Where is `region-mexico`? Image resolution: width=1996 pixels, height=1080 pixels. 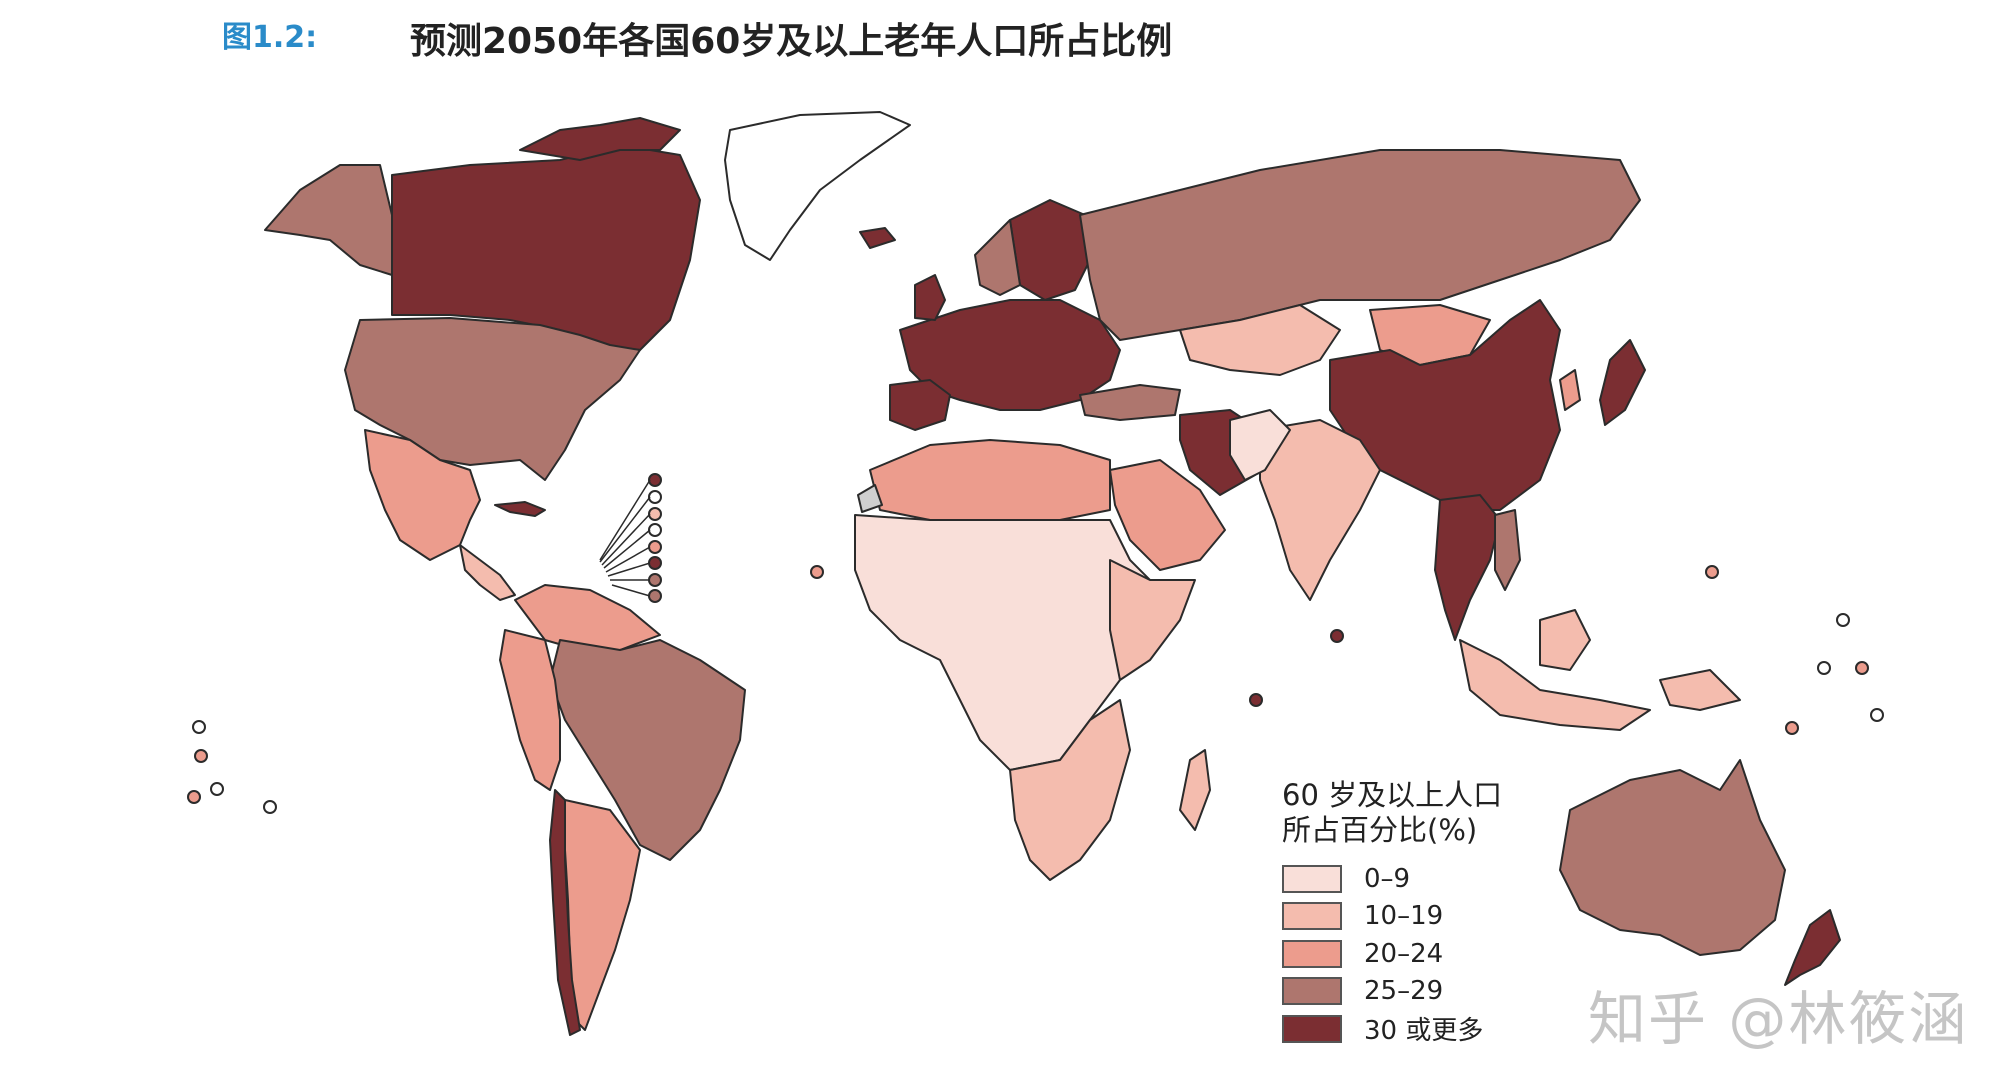 region-mexico is located at coordinates (422, 495).